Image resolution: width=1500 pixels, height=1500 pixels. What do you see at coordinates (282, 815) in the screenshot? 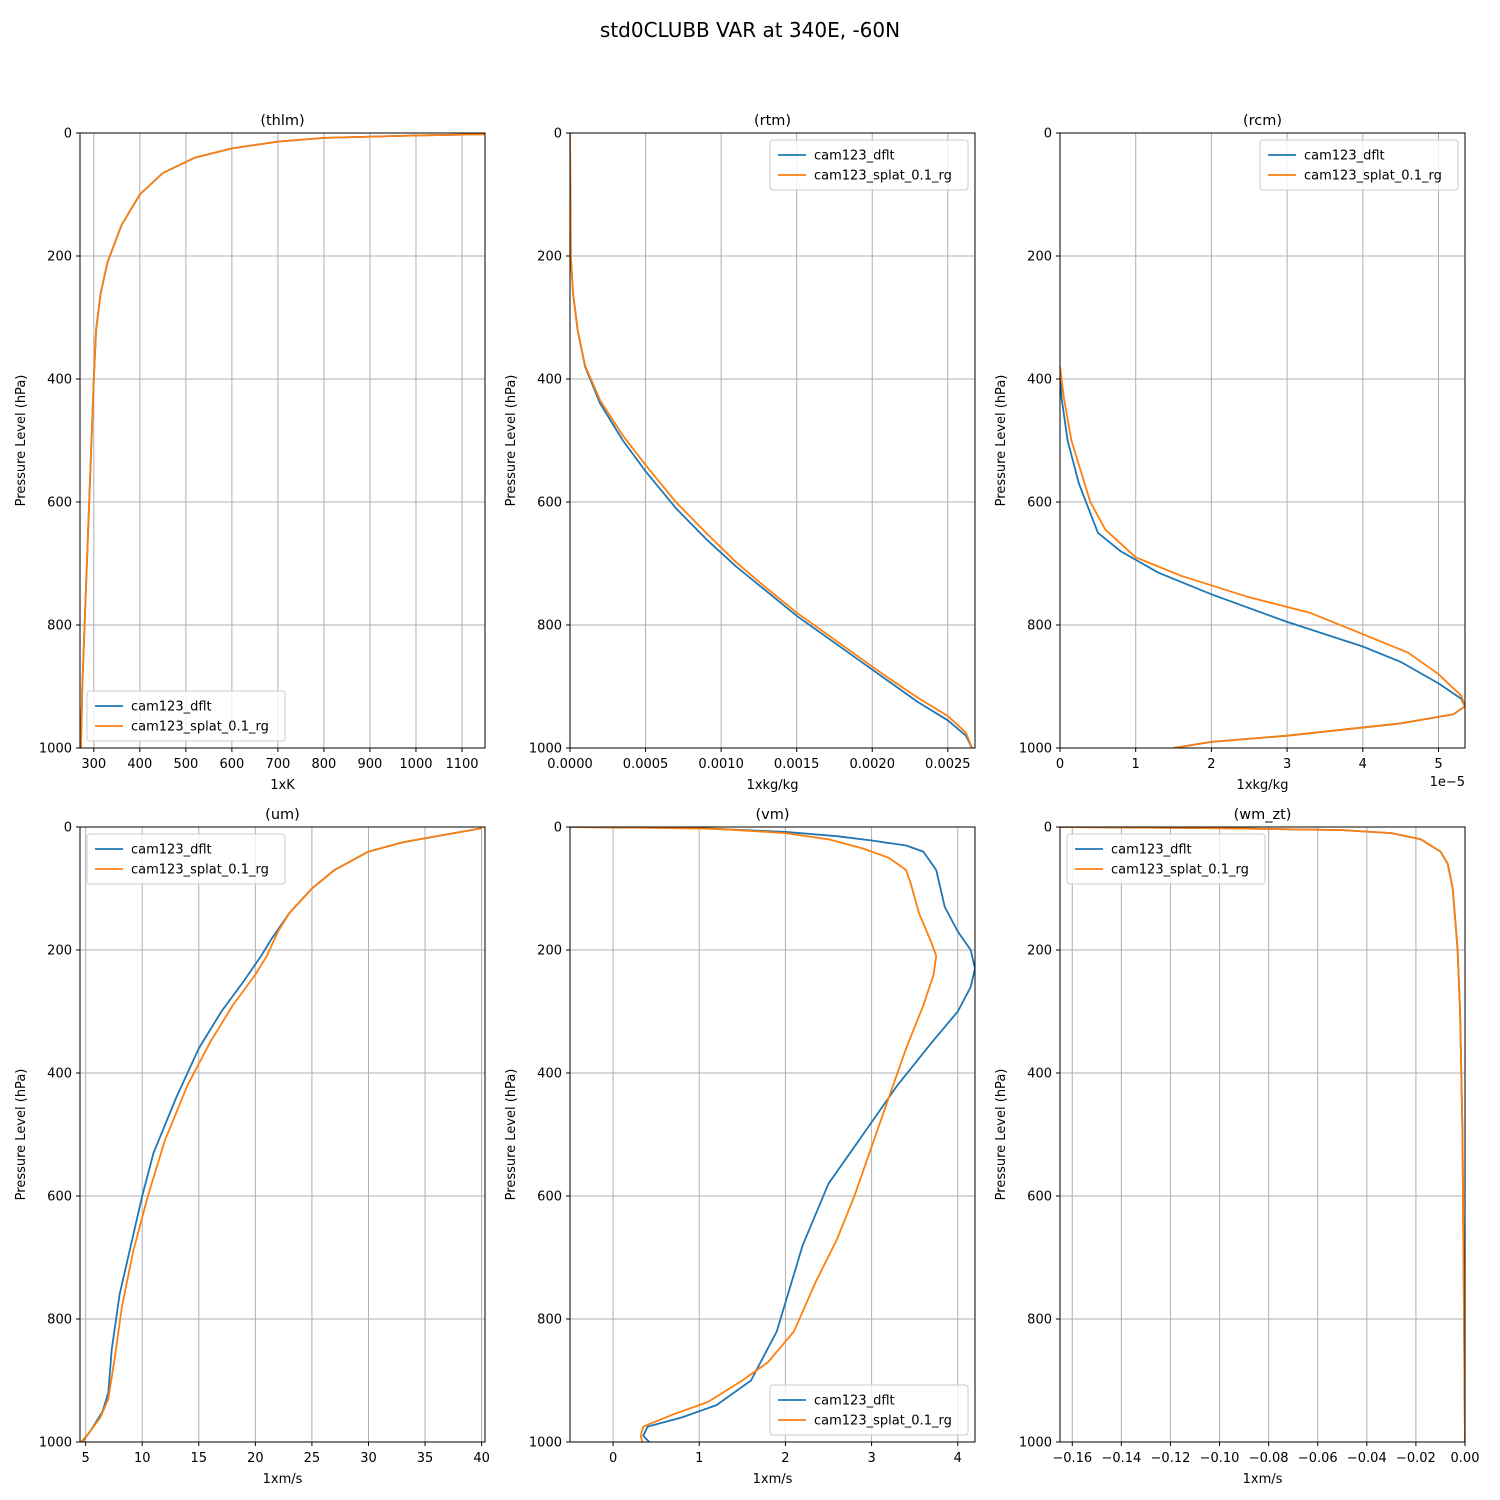
I see `subplot-title: (um)` at bounding box center [282, 815].